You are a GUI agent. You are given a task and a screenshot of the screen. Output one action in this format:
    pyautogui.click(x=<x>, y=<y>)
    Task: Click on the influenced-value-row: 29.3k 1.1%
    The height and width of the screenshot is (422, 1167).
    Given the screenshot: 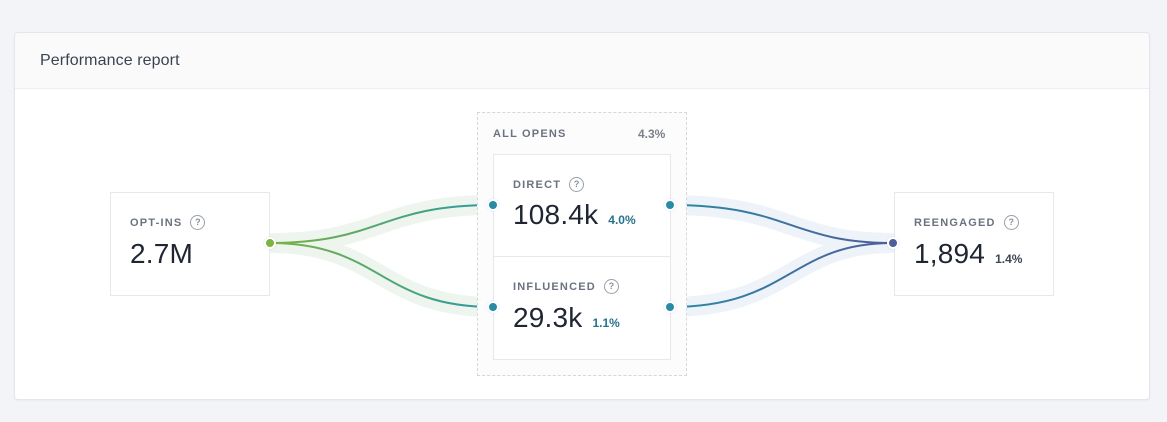 What is the action you would take?
    pyautogui.click(x=566, y=318)
    